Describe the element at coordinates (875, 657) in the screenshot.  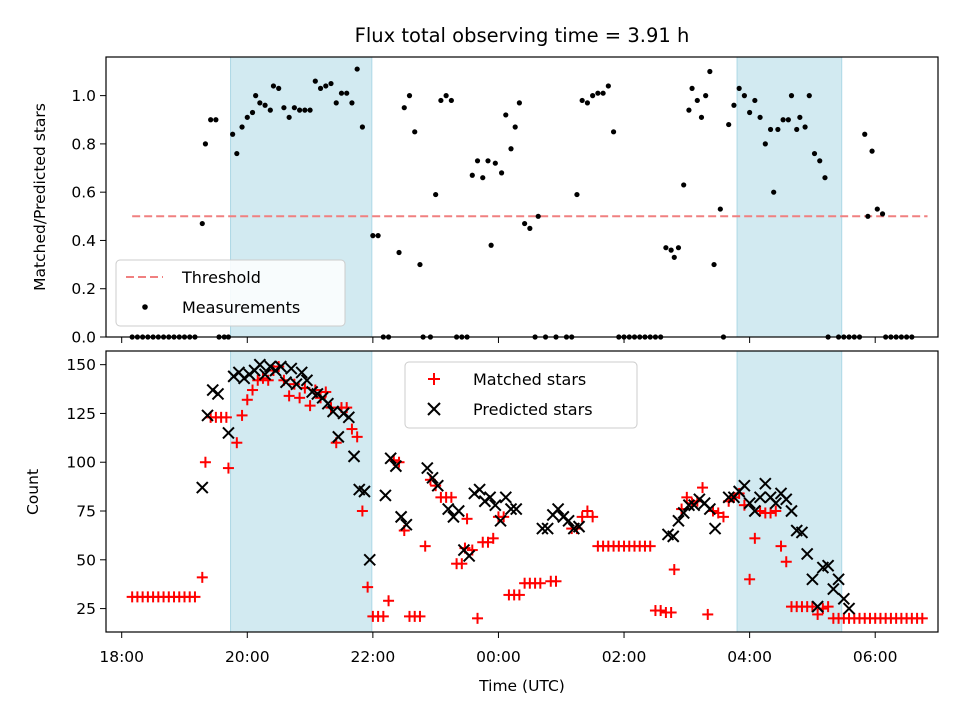
I see `x-tick-label: 06:00` at that location.